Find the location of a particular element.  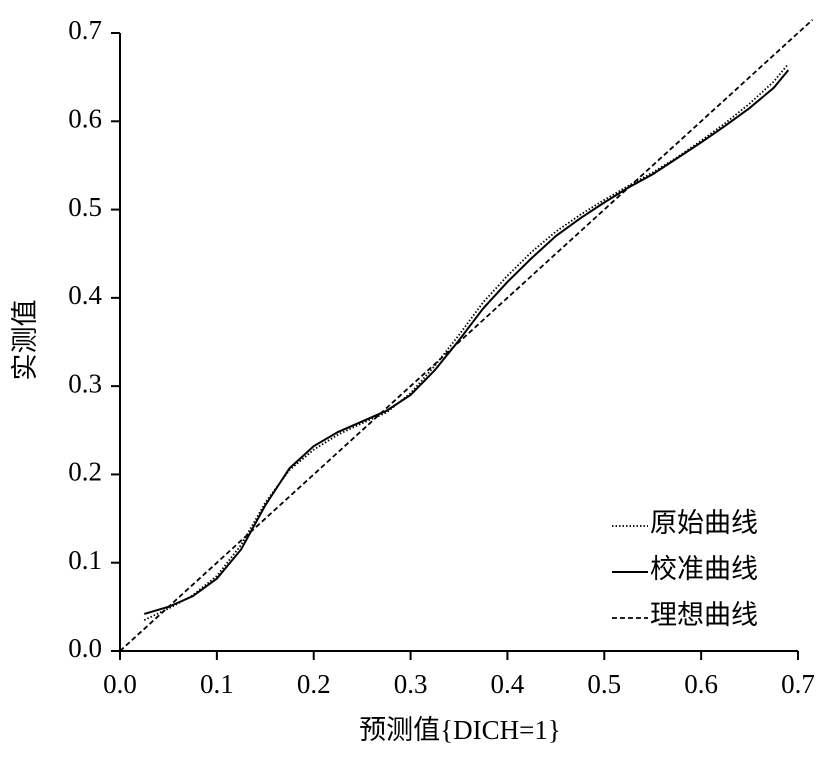

y-tick-label: 0.5 is located at coordinates (85, 207).